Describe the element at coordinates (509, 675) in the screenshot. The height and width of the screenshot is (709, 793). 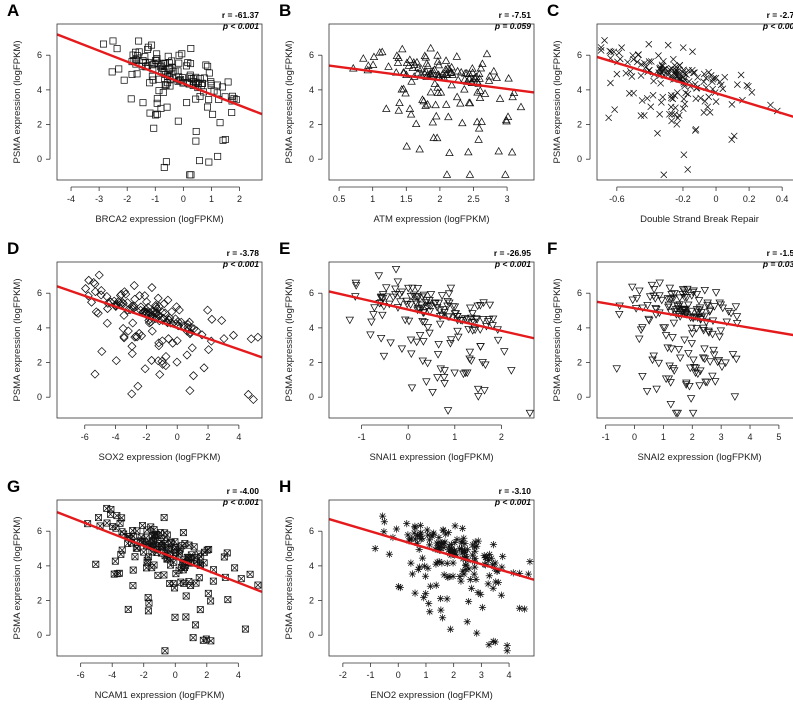
I see `x-tick-label: 4` at that location.